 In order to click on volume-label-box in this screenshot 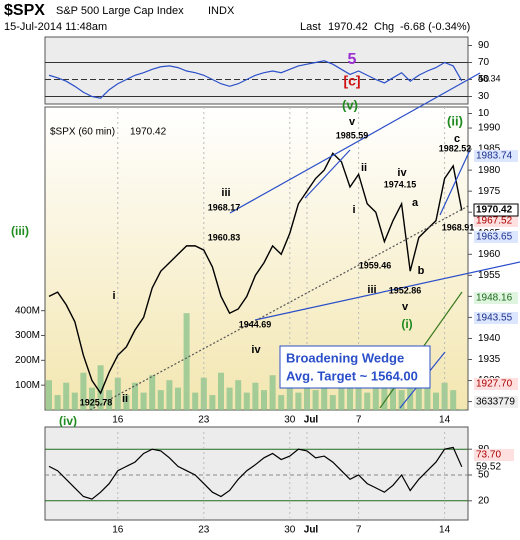, I will do `click(496, 402)`.